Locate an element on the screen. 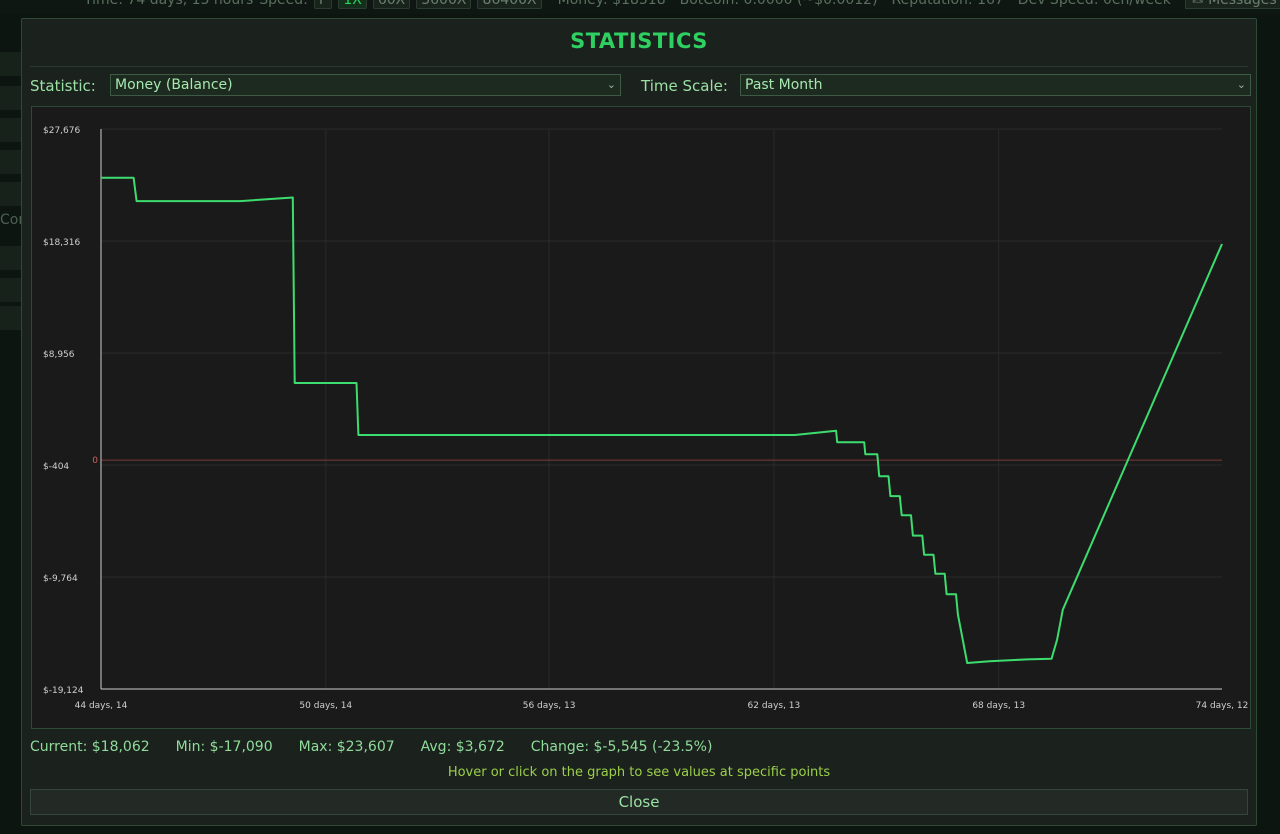 Image resolution: width=1280 pixels, height=834 pixels. statistic-value: Money (Balance) is located at coordinates (174, 85).